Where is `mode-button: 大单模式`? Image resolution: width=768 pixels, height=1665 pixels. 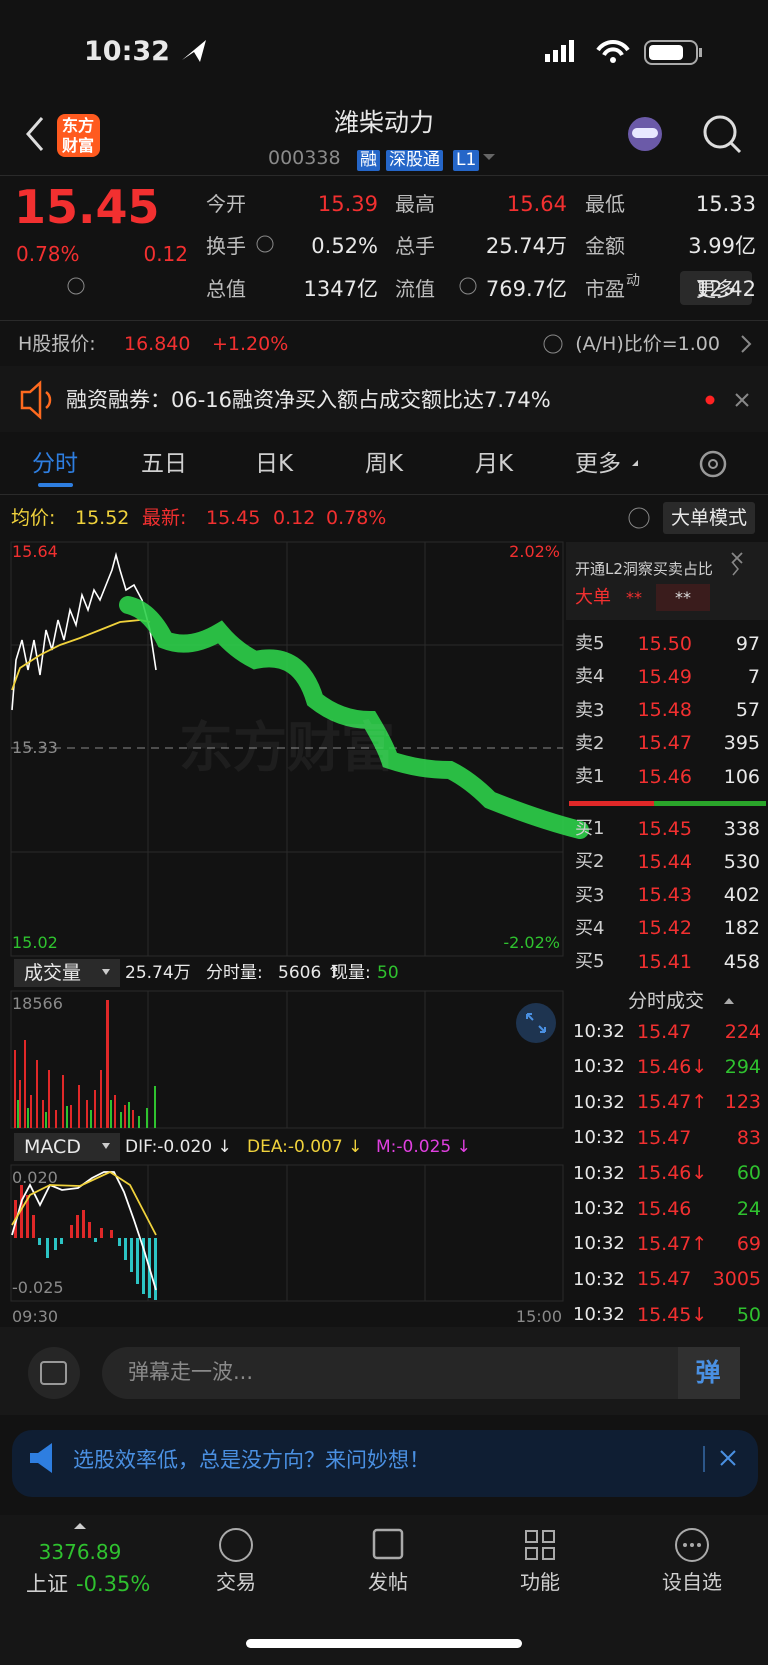
mode-button: 大单模式 is located at coordinates (709, 517).